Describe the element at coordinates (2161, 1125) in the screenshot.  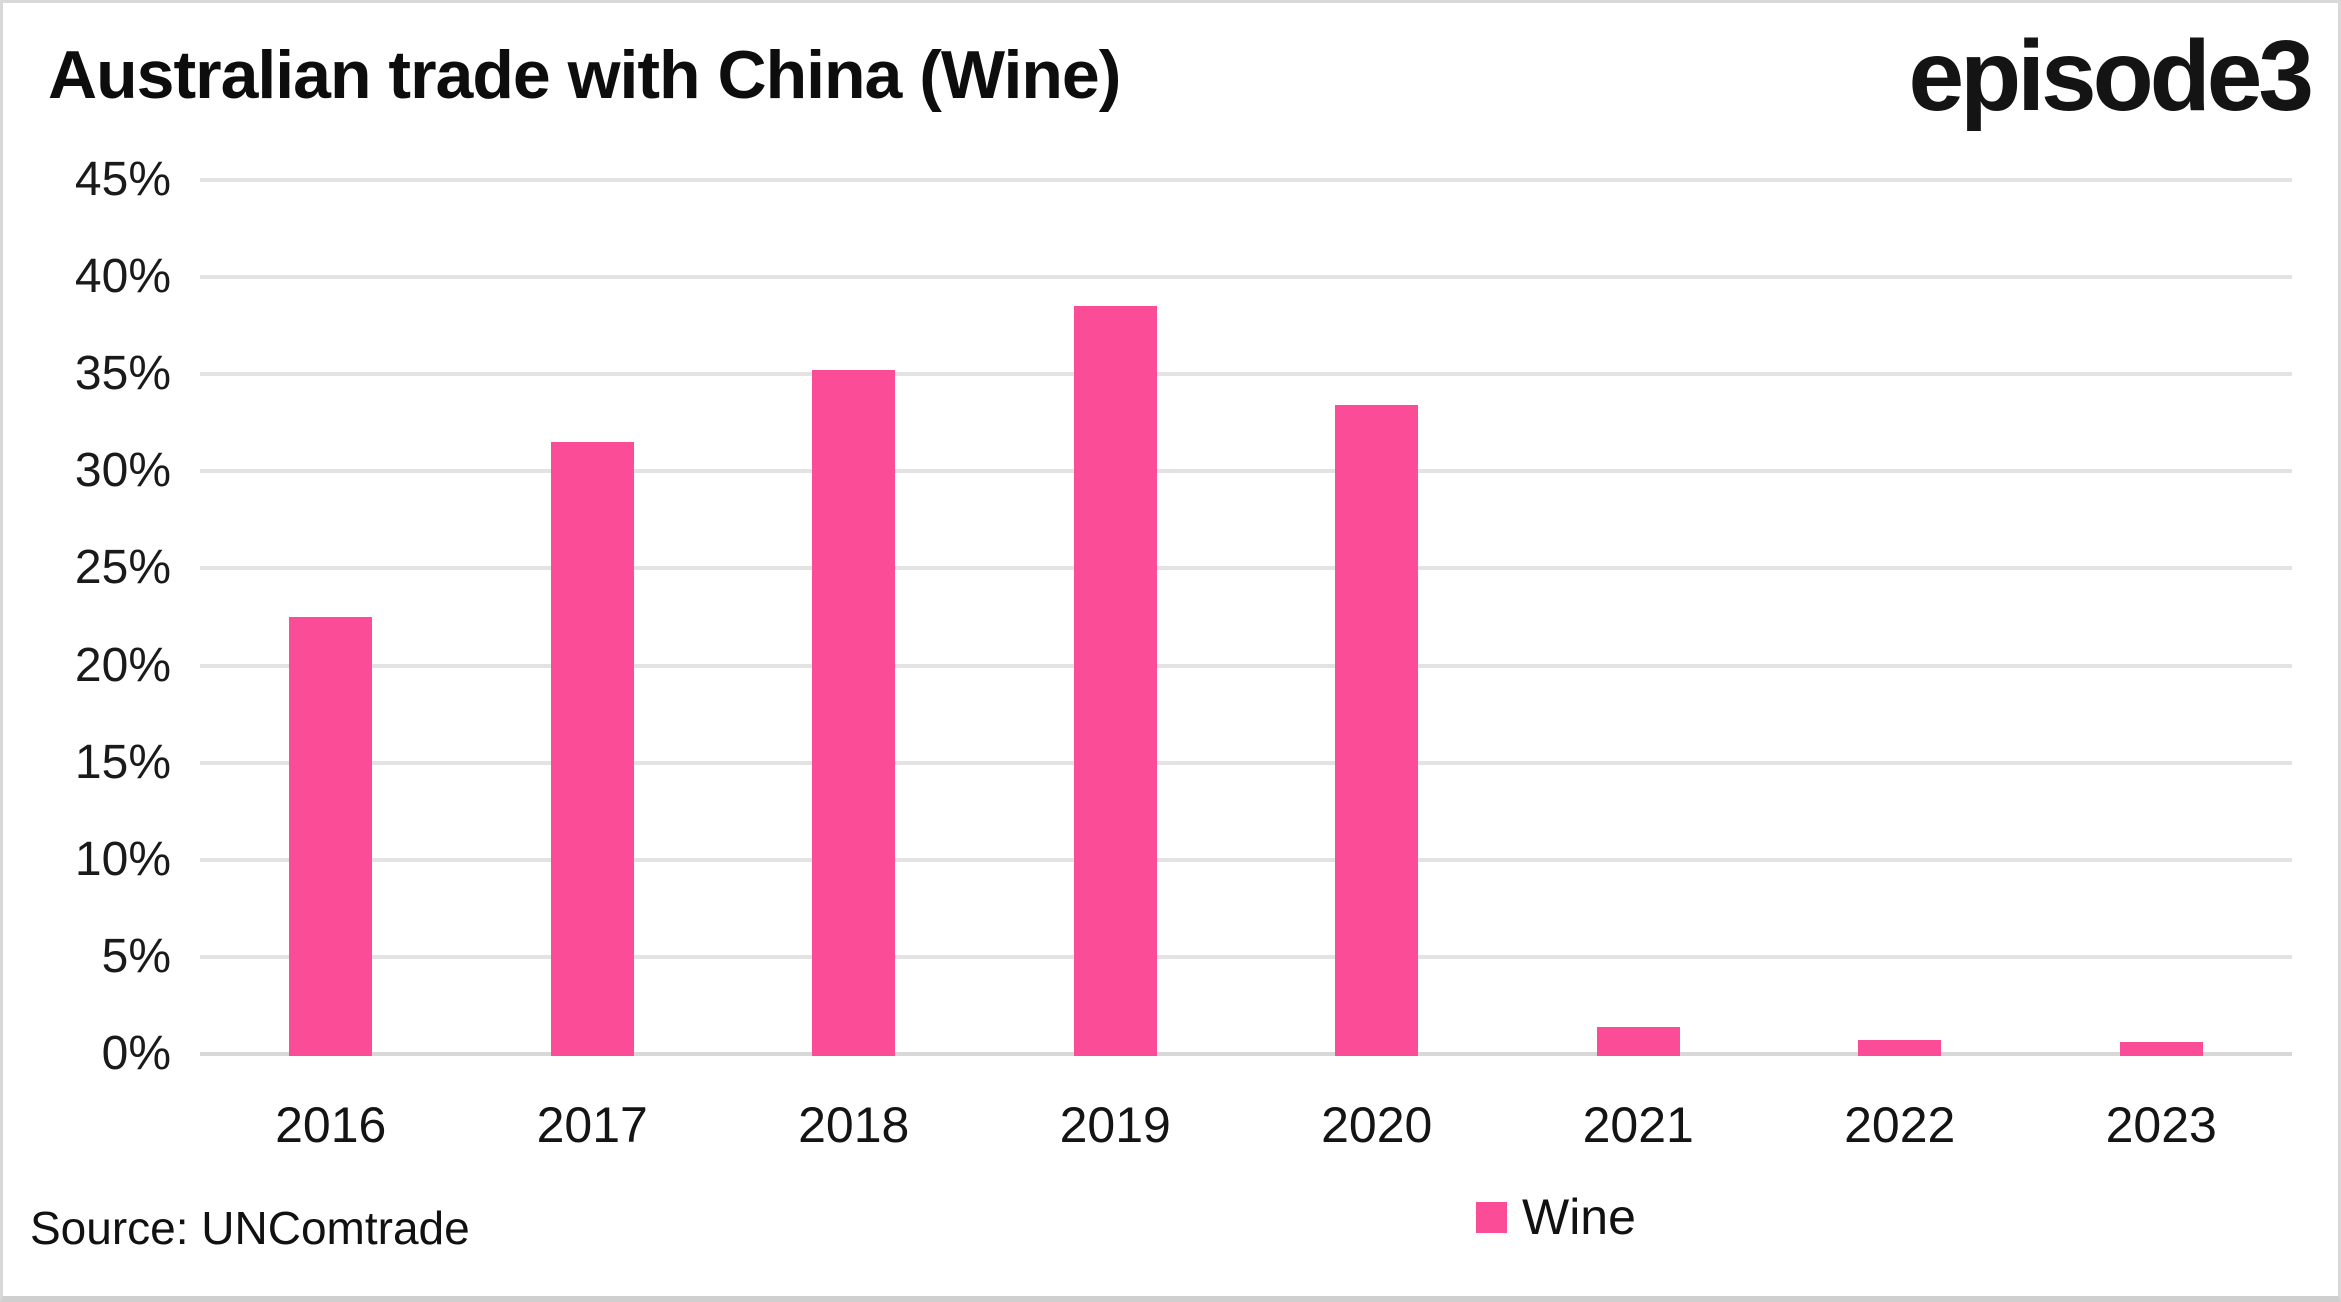
I see `x-axis-tick-label: 2023` at that location.